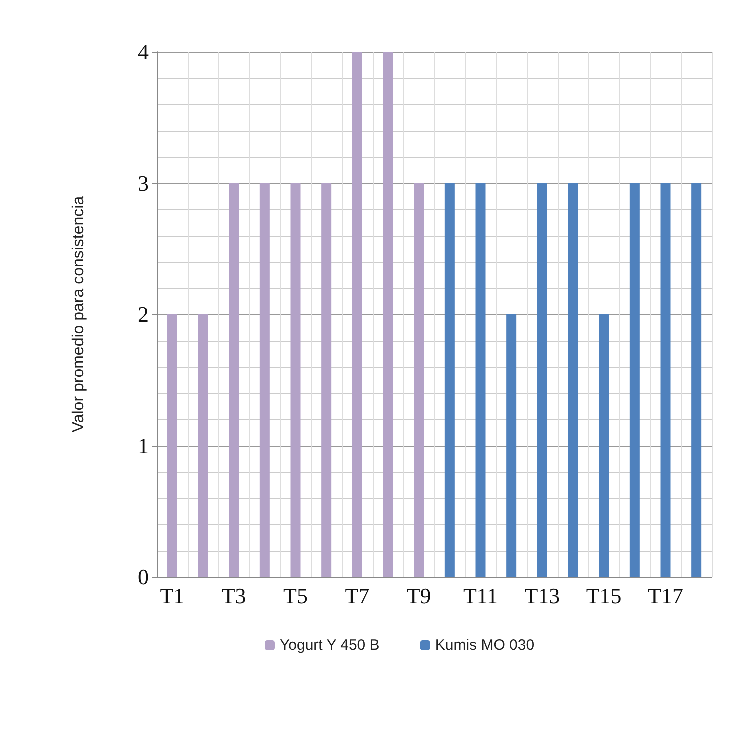  Describe the element at coordinates (79, 314) in the screenshot. I see `y-axis-title: Valor promedio para consistencia` at that location.